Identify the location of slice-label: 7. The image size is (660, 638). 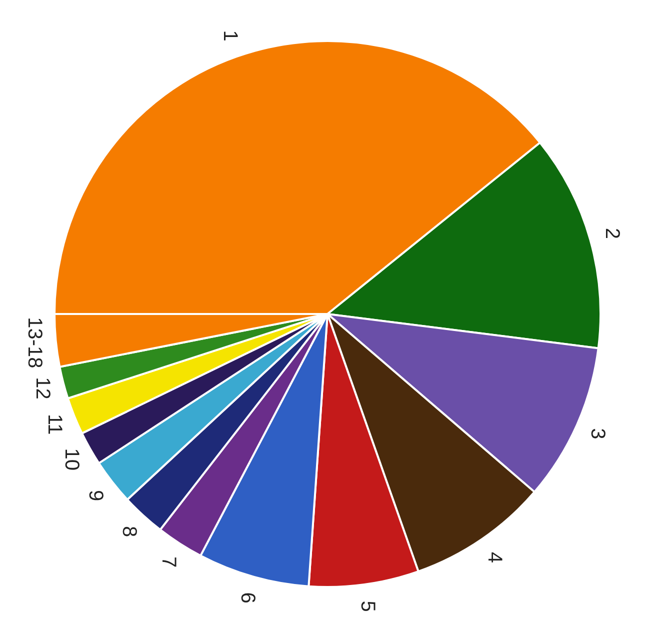
(168, 562).